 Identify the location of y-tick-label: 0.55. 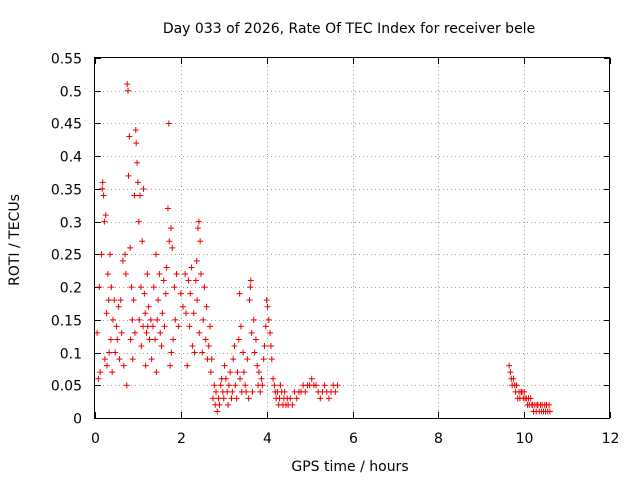
(66, 60).